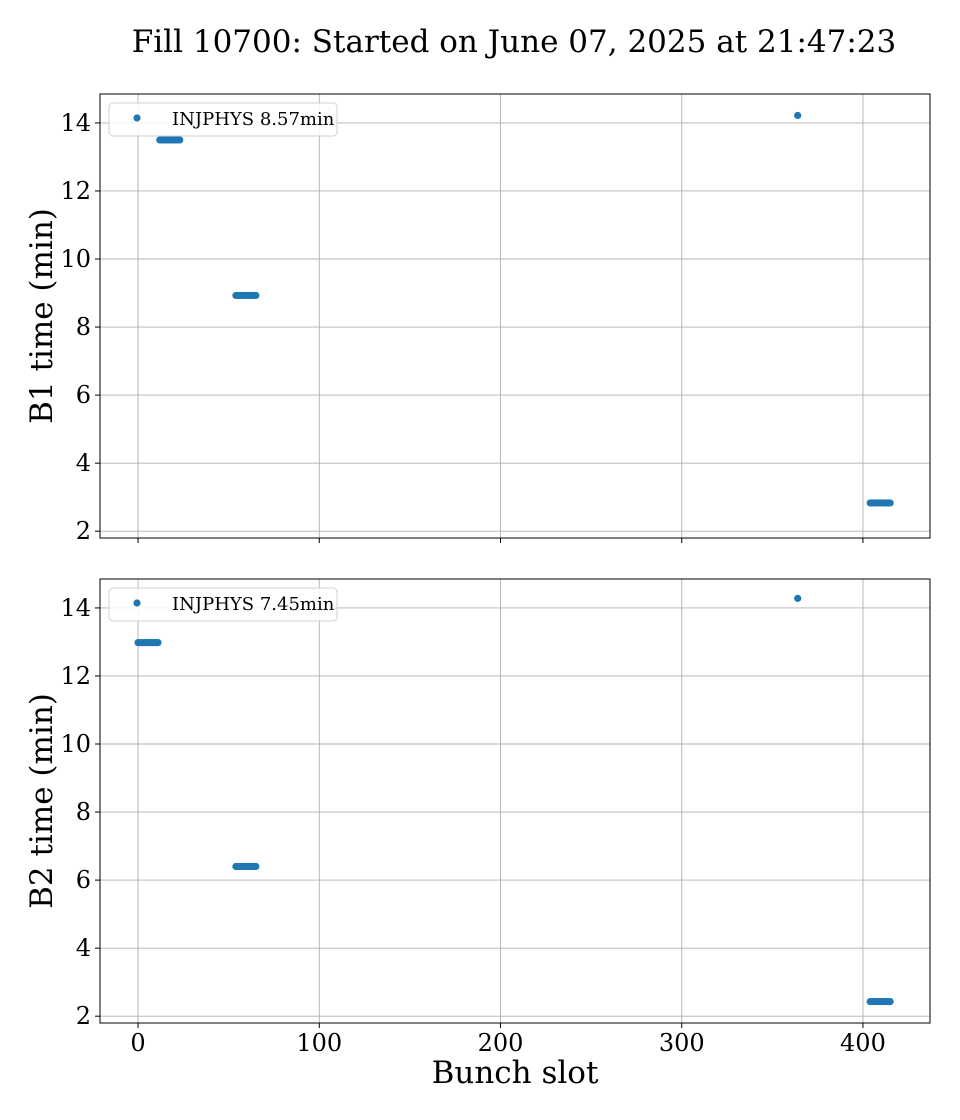 The width and height of the screenshot is (960, 1120). What do you see at coordinates (319, 1043) in the screenshot?
I see `x-tick-label: 100` at bounding box center [319, 1043].